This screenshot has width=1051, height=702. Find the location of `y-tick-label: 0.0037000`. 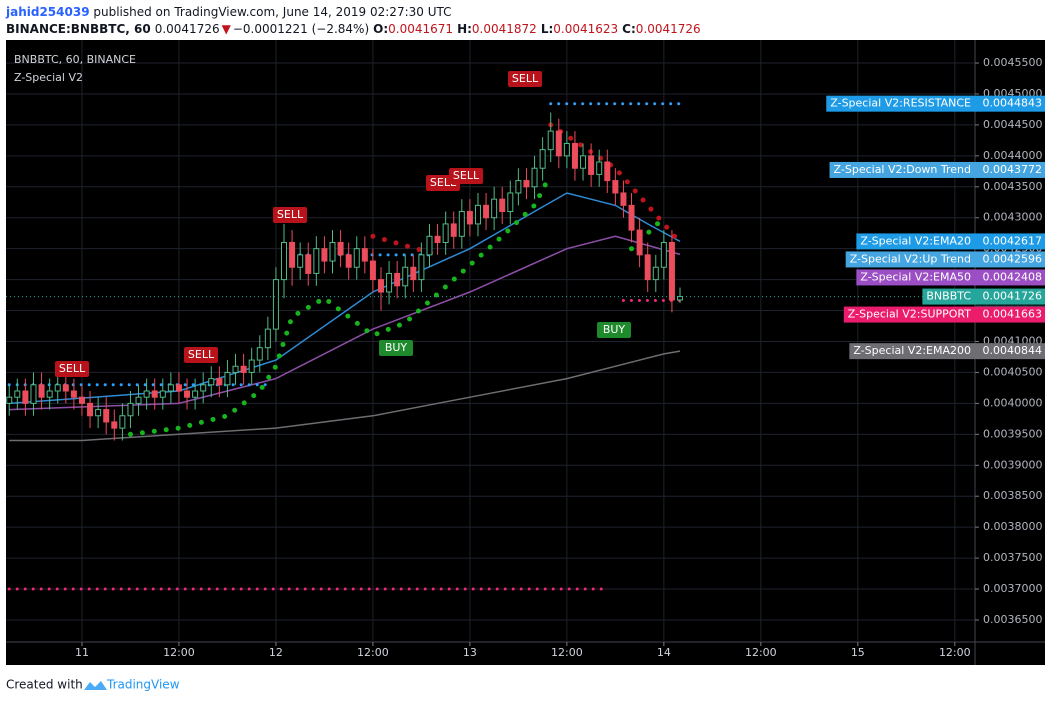

y-tick-label: 0.0037000 is located at coordinates (1013, 588).